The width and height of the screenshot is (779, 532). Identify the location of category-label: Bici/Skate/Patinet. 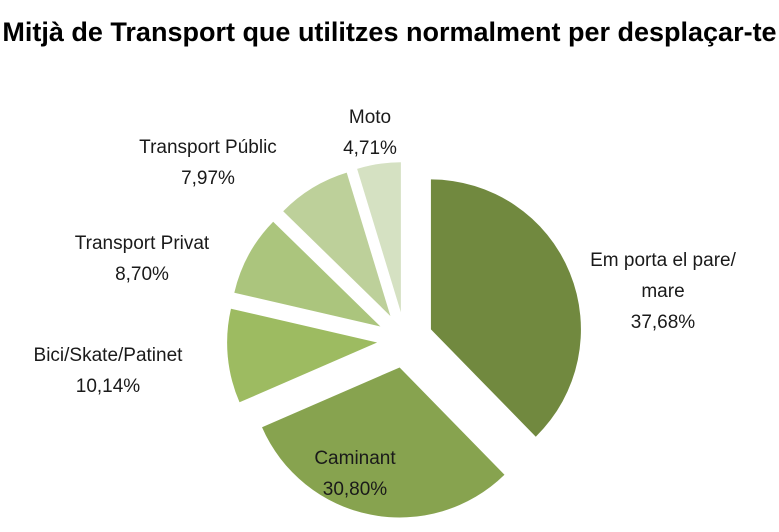
(108, 355).